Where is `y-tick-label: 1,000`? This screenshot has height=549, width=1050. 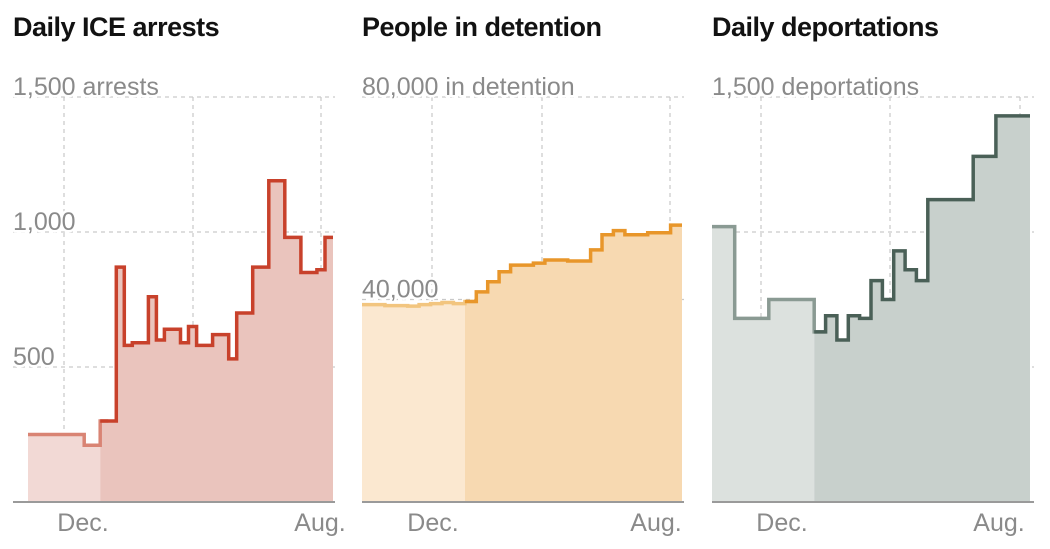 y-tick-label: 1,000 is located at coordinates (44, 222).